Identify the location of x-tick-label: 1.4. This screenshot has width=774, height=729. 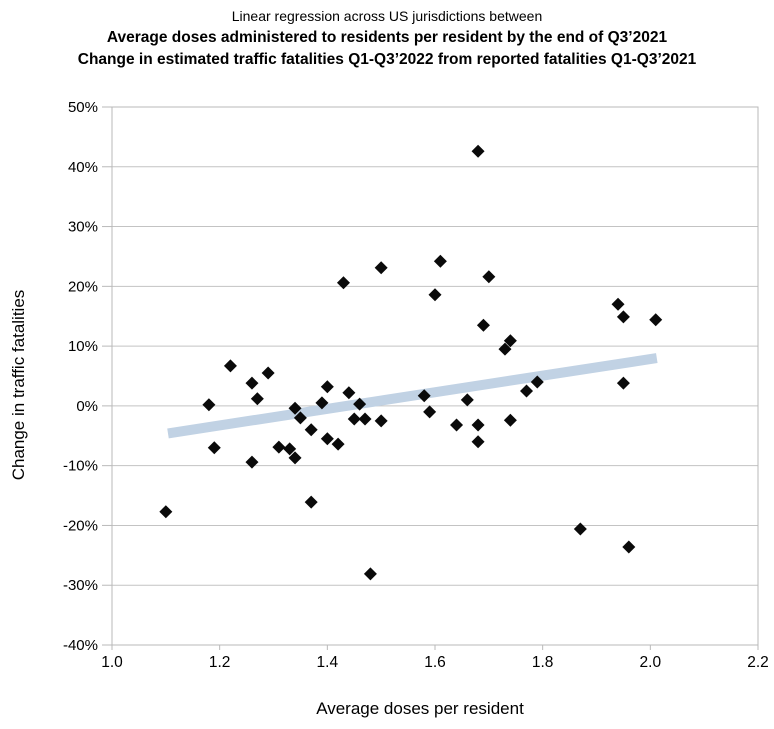
(328, 662).